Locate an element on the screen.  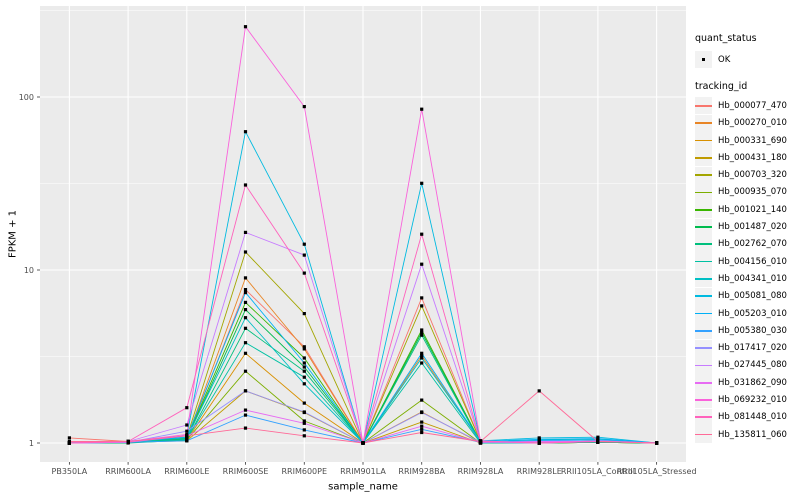
y-axis-title: FPKM + 1 is located at coordinates (13, 234).